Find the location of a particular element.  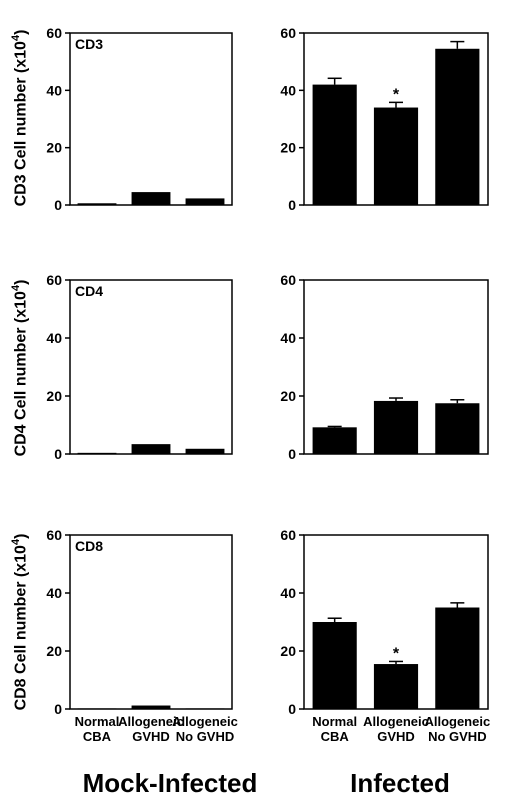

panel-5-plot-frame is located at coordinates (151, 622).